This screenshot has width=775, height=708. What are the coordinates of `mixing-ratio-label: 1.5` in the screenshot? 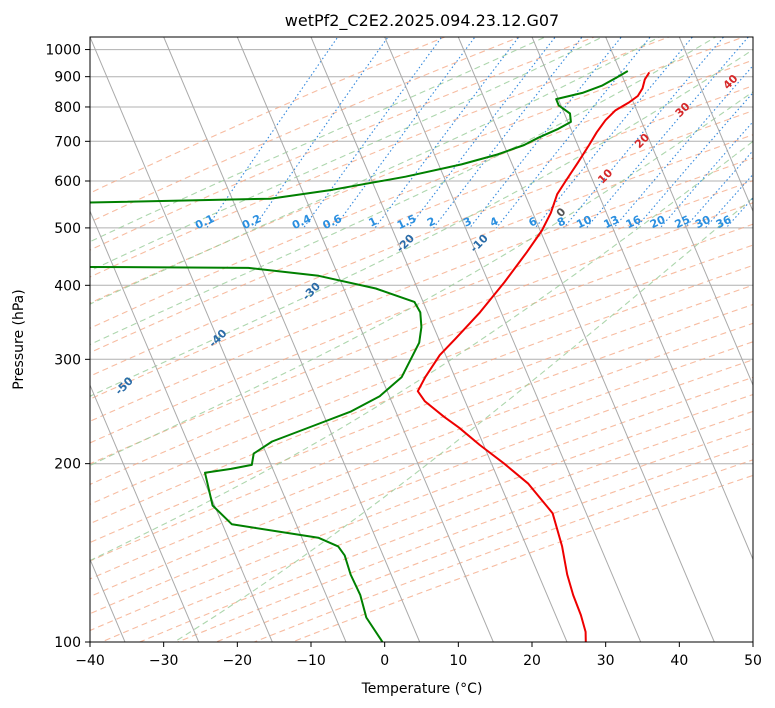 It's located at (406, 222).